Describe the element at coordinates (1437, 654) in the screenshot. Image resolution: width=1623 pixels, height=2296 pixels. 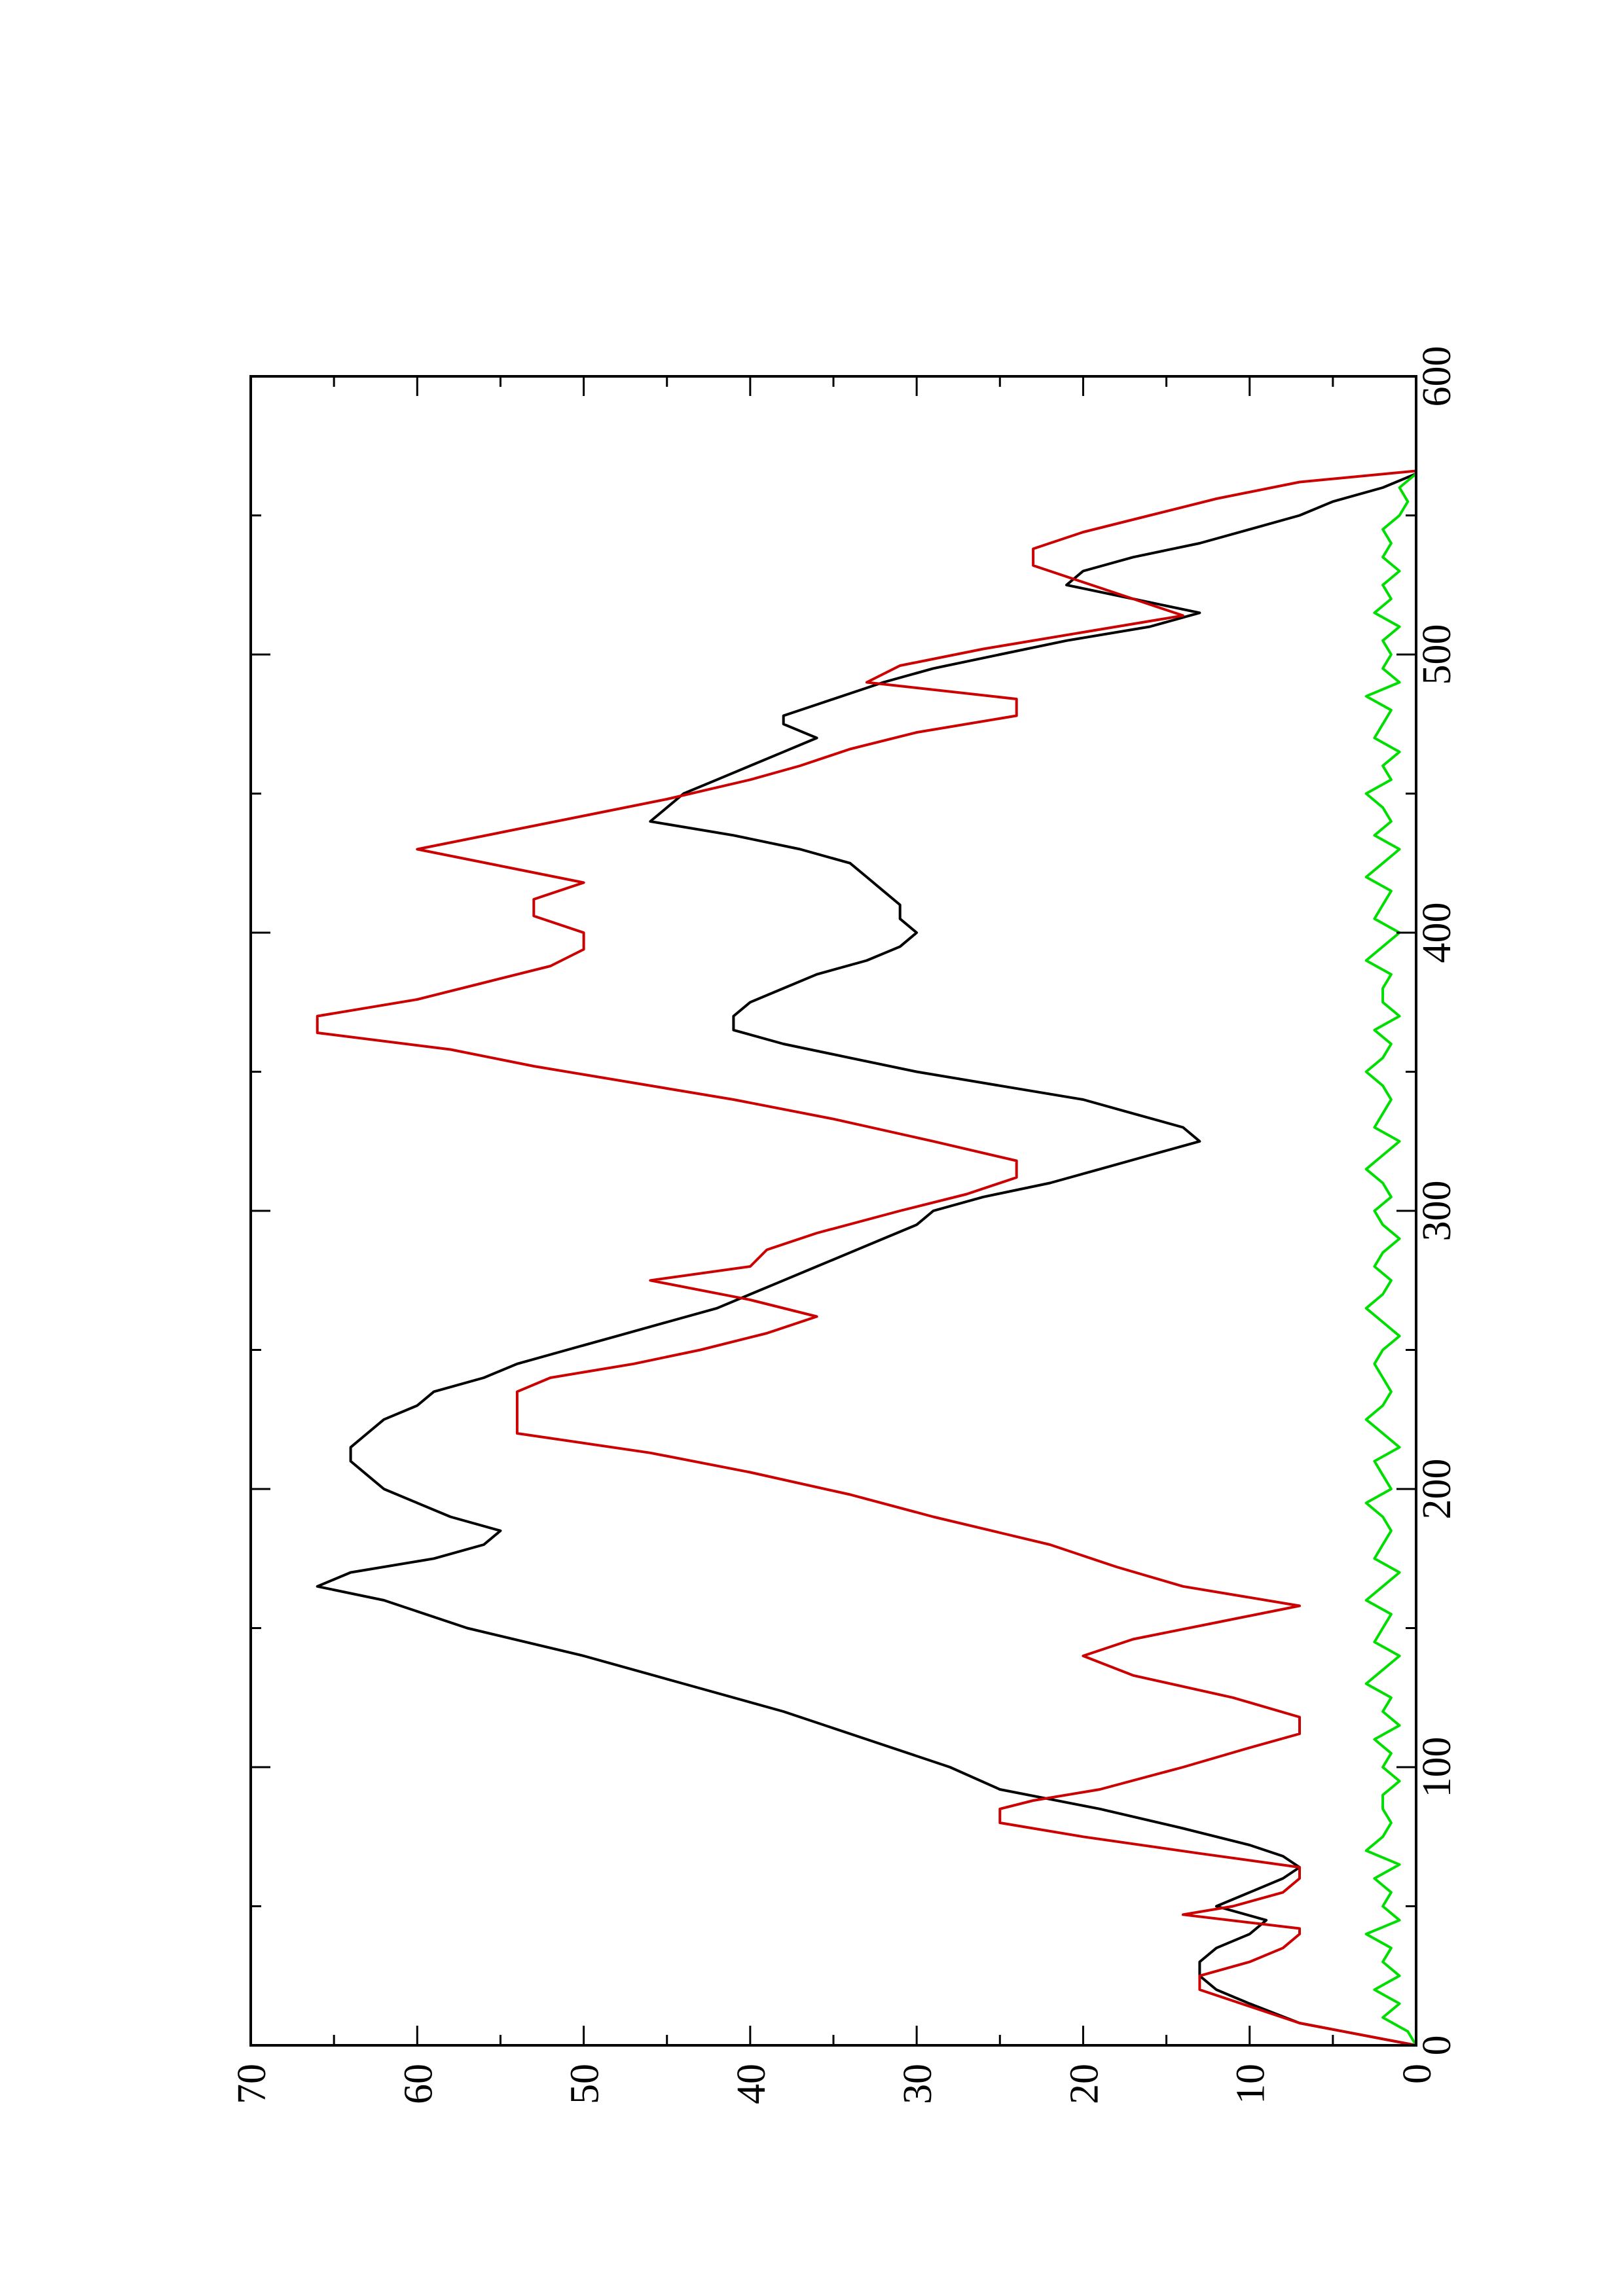
I see `x-tick-label: 500` at that location.